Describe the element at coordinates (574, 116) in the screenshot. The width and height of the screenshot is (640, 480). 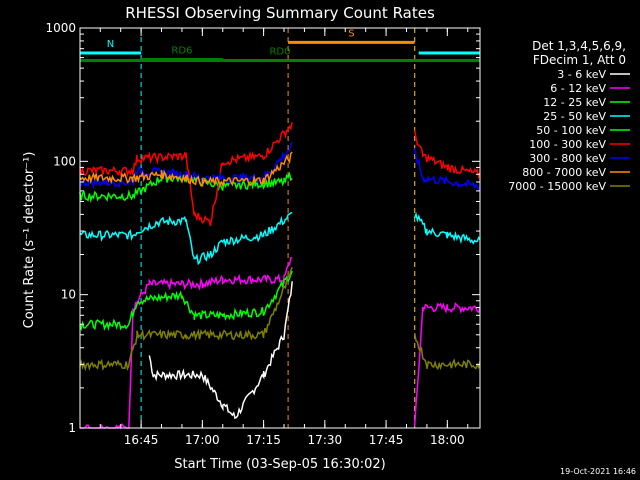
I see `legend-entry: 25 - 50 keV` at that location.